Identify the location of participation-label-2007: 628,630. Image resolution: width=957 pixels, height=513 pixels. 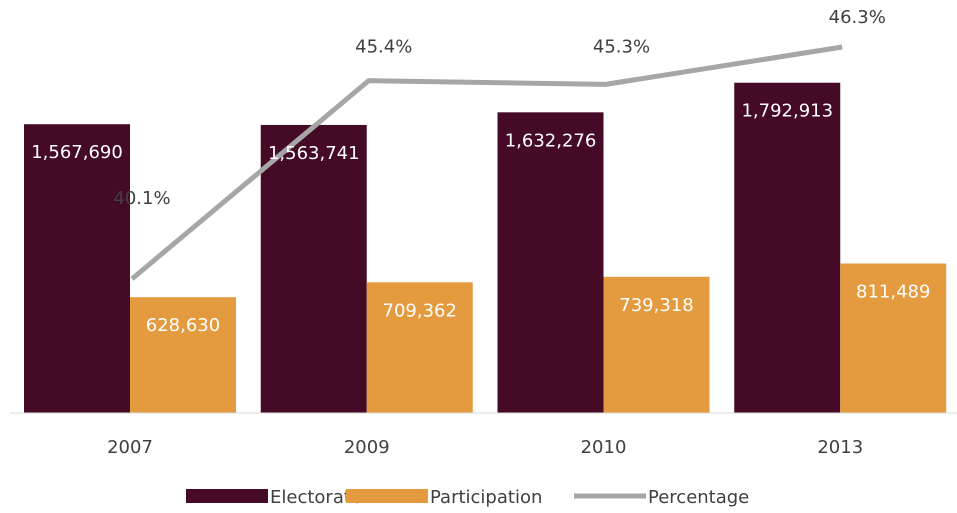
(183, 325).